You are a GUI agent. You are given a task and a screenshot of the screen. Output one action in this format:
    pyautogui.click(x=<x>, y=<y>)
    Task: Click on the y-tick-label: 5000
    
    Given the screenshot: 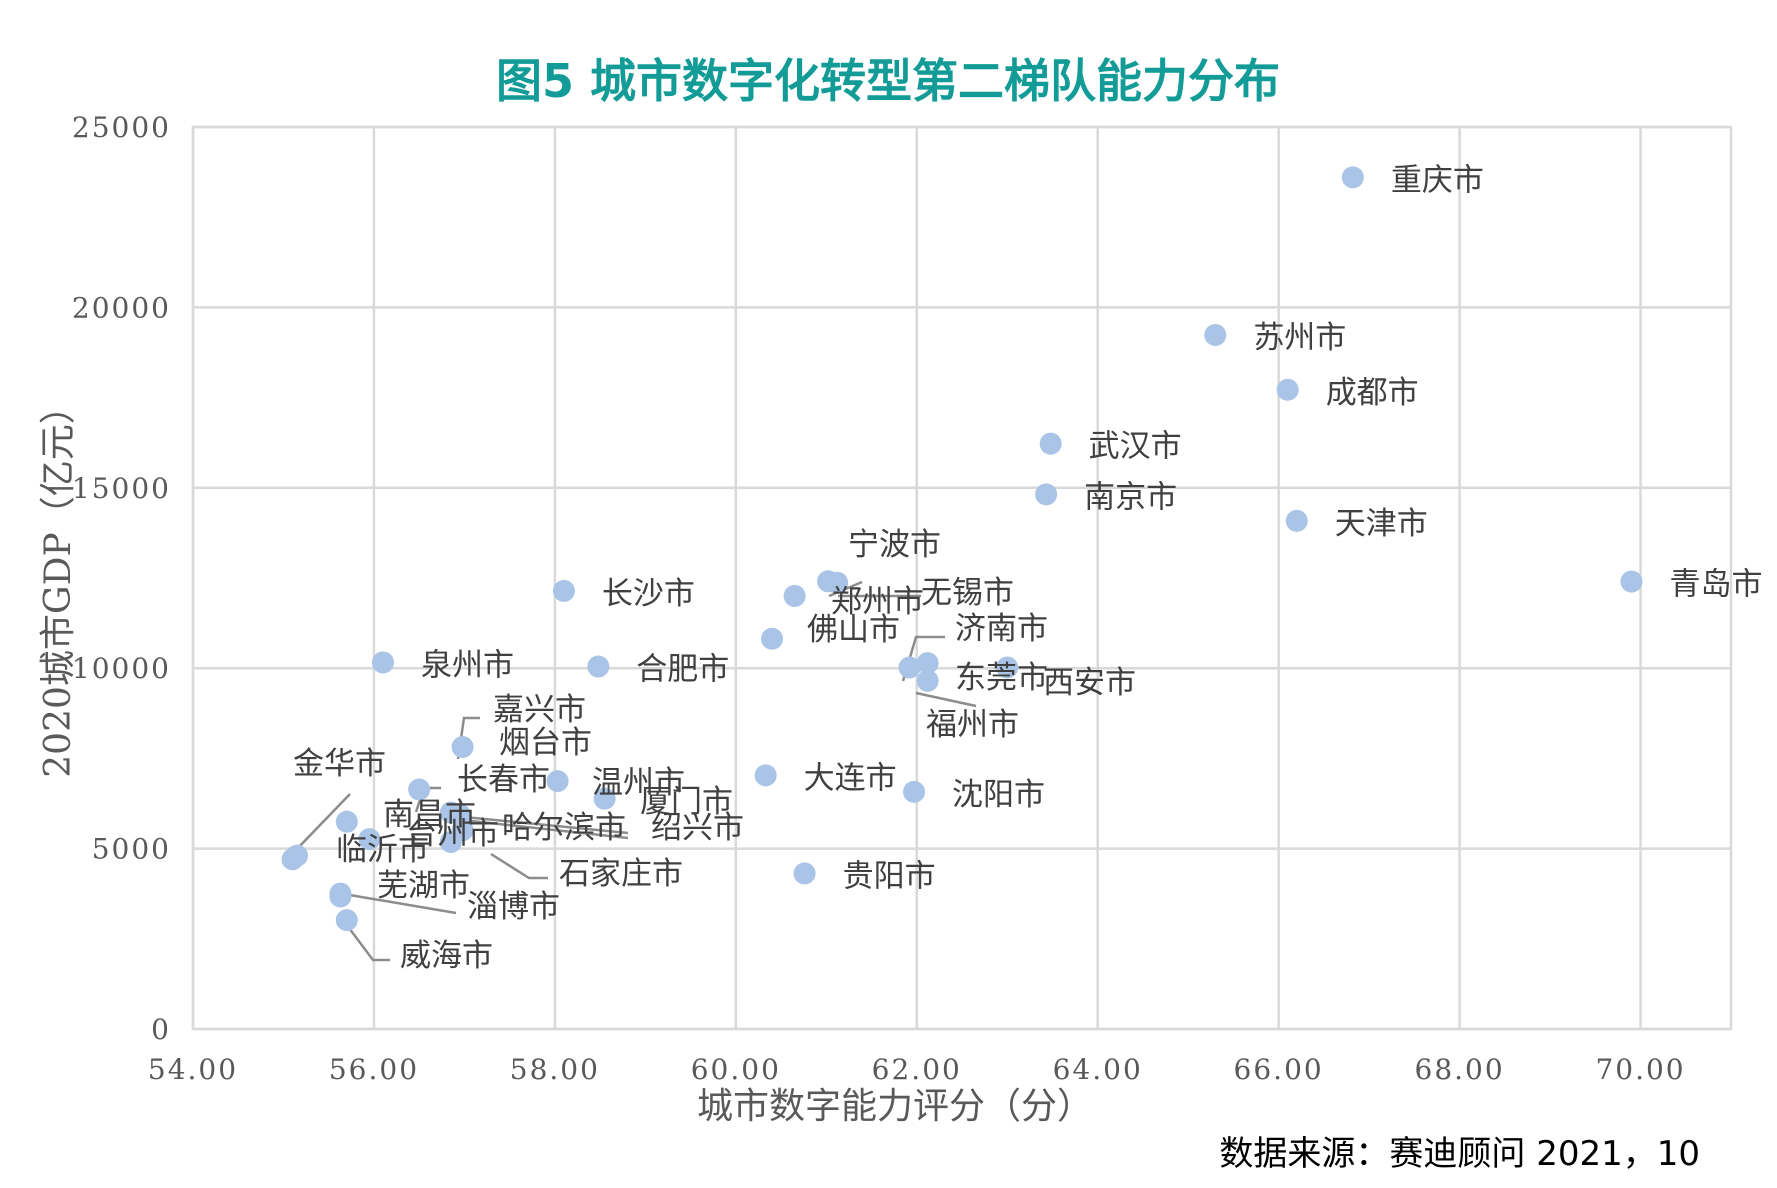 What is the action you would take?
    pyautogui.click(x=131, y=849)
    